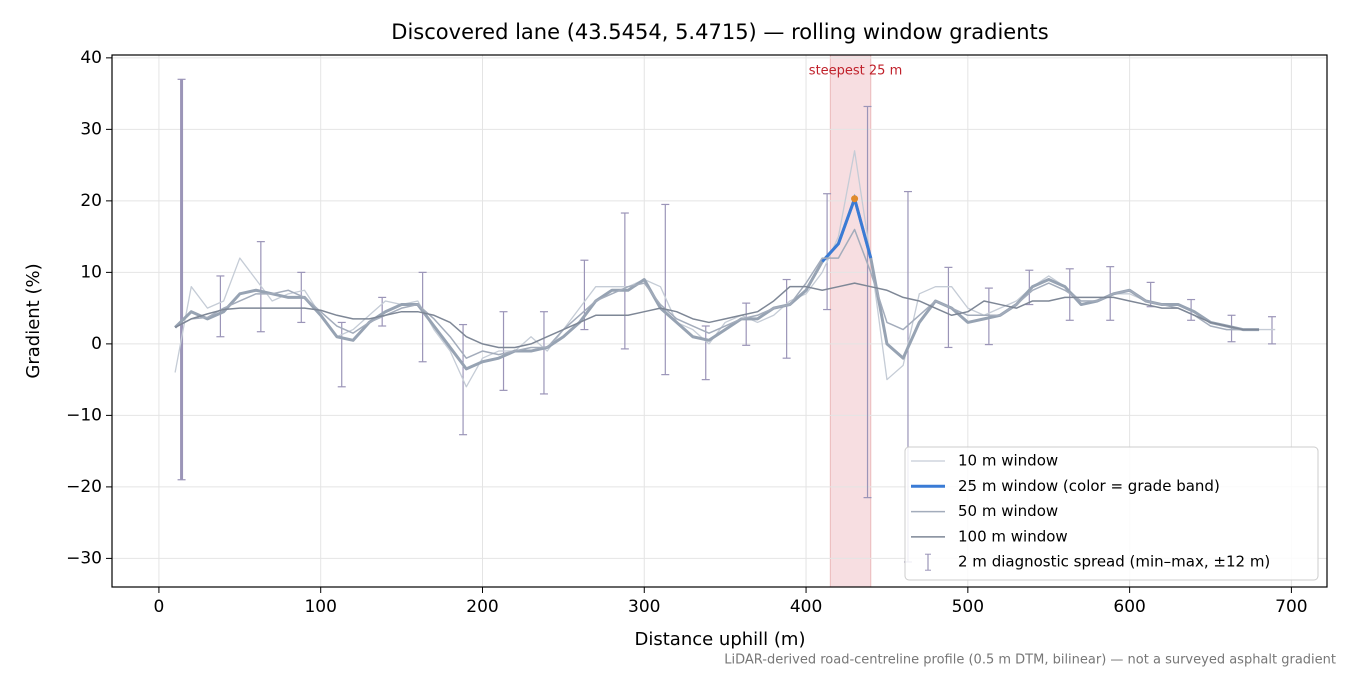  Describe the element at coordinates (847, 228) in the screenshot. I see `grade-band-line` at that location.